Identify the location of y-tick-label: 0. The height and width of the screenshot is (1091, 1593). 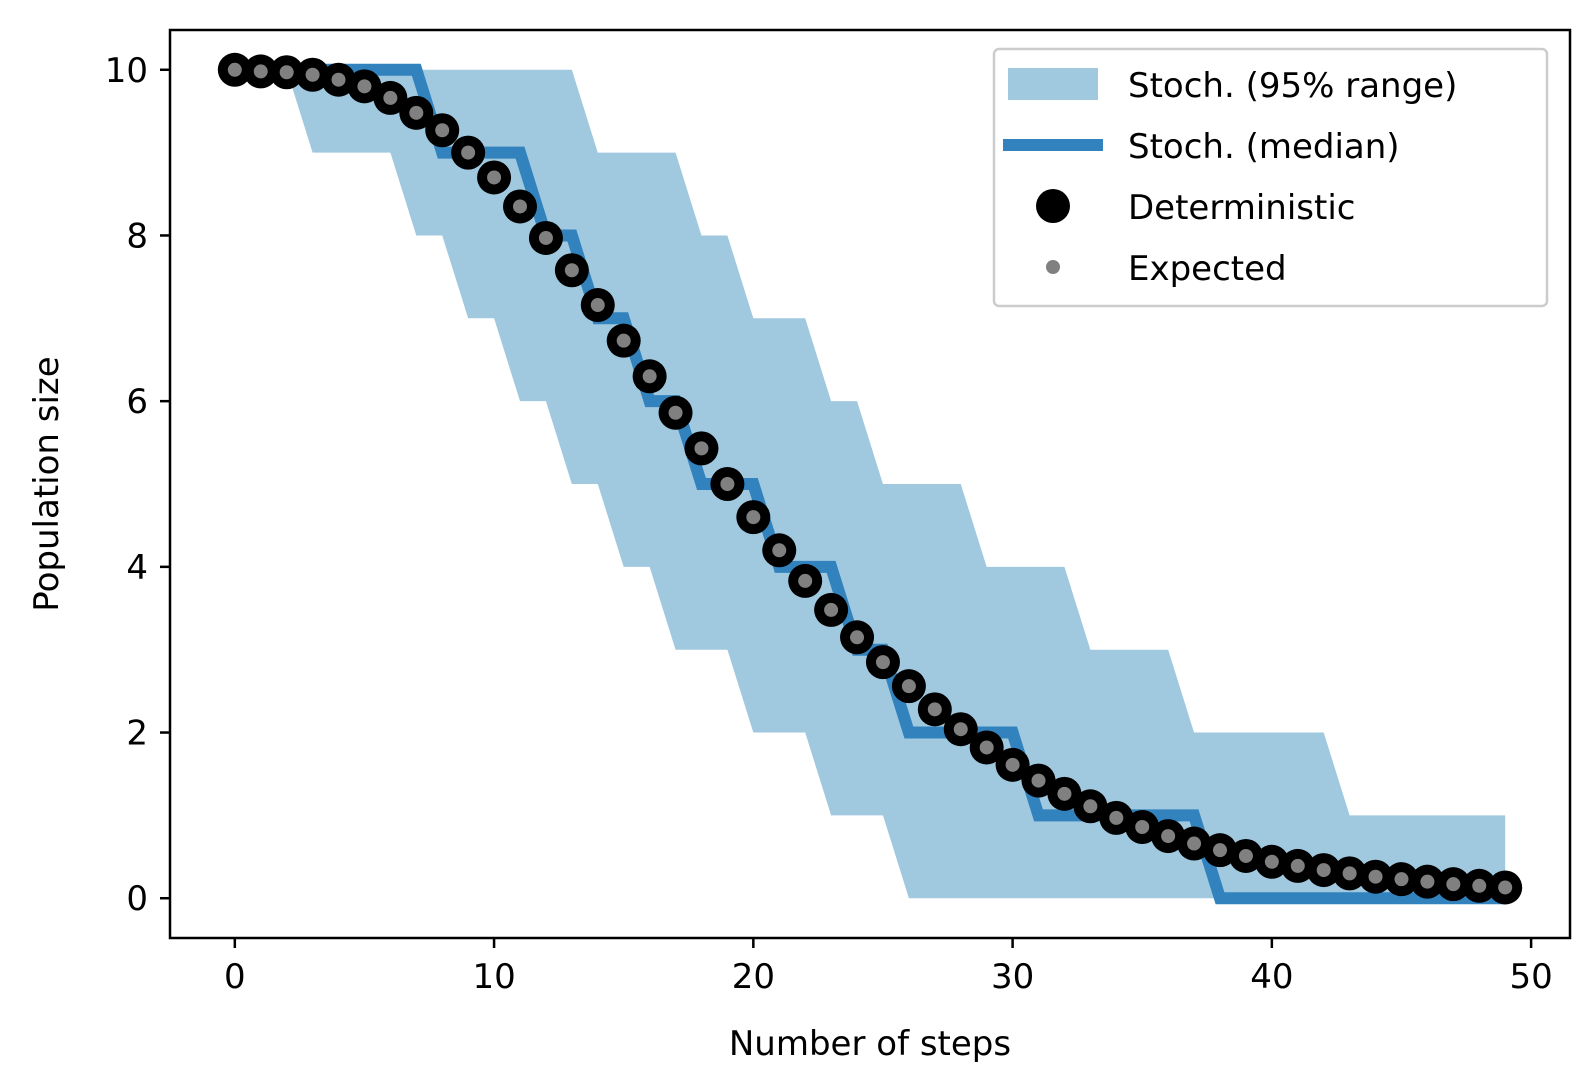
(137, 899).